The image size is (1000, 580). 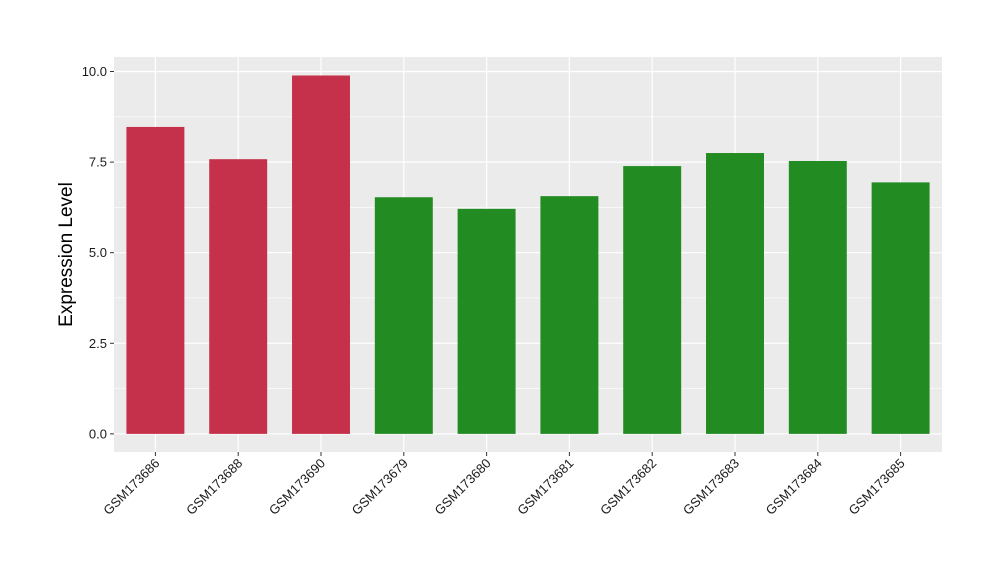 I want to click on y-axis: 0.0 2.5 5.0 7.5 10.0, so click(x=98, y=252).